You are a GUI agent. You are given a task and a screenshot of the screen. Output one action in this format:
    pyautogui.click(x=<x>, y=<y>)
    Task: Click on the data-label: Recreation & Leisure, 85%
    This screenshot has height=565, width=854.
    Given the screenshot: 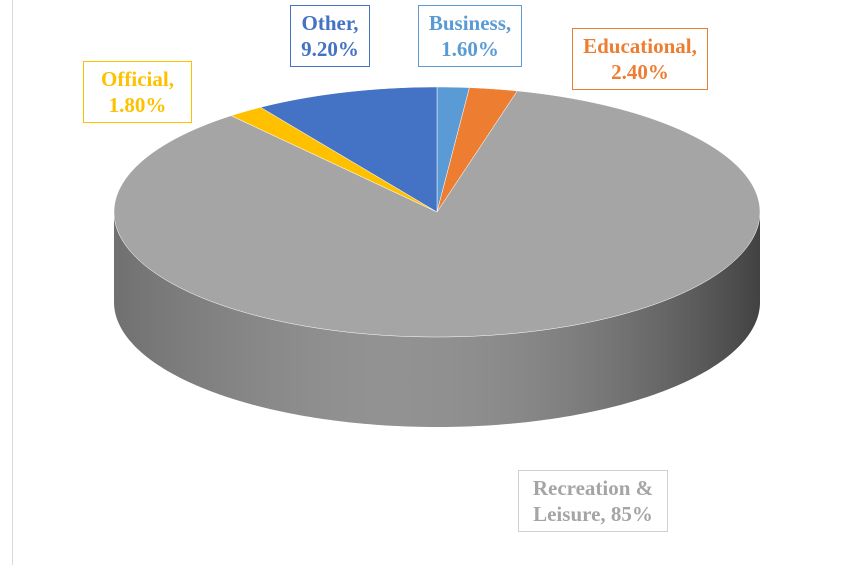 What is the action you would take?
    pyautogui.click(x=593, y=501)
    